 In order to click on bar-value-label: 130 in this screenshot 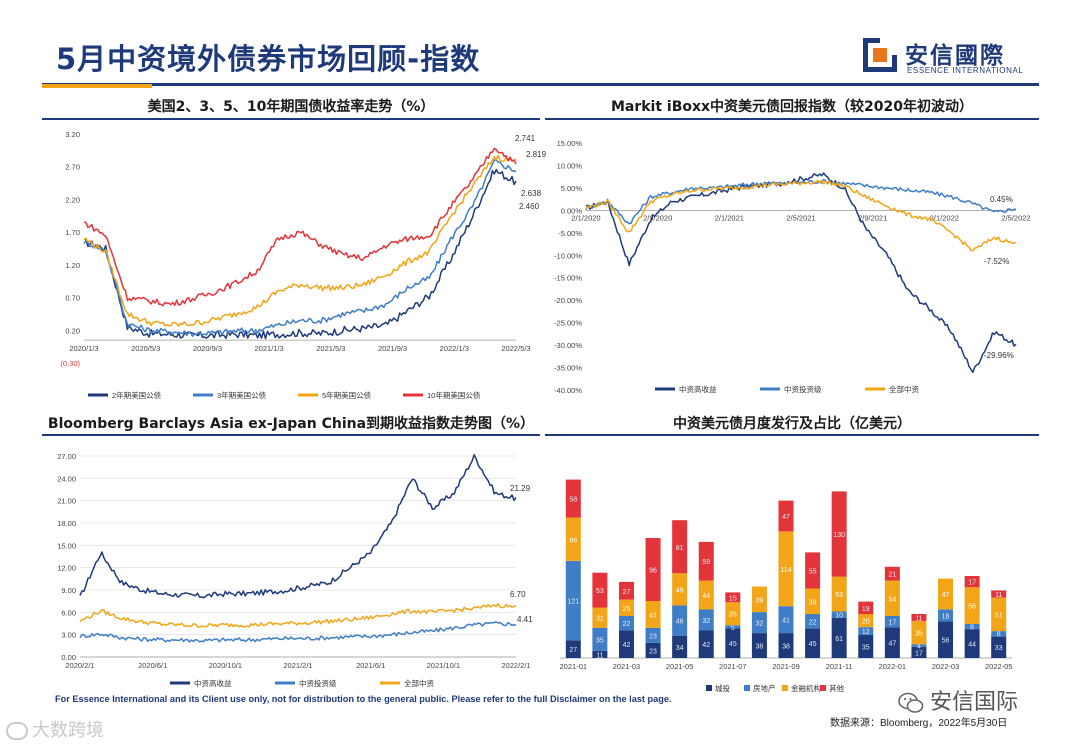, I will do `click(839, 535)`.